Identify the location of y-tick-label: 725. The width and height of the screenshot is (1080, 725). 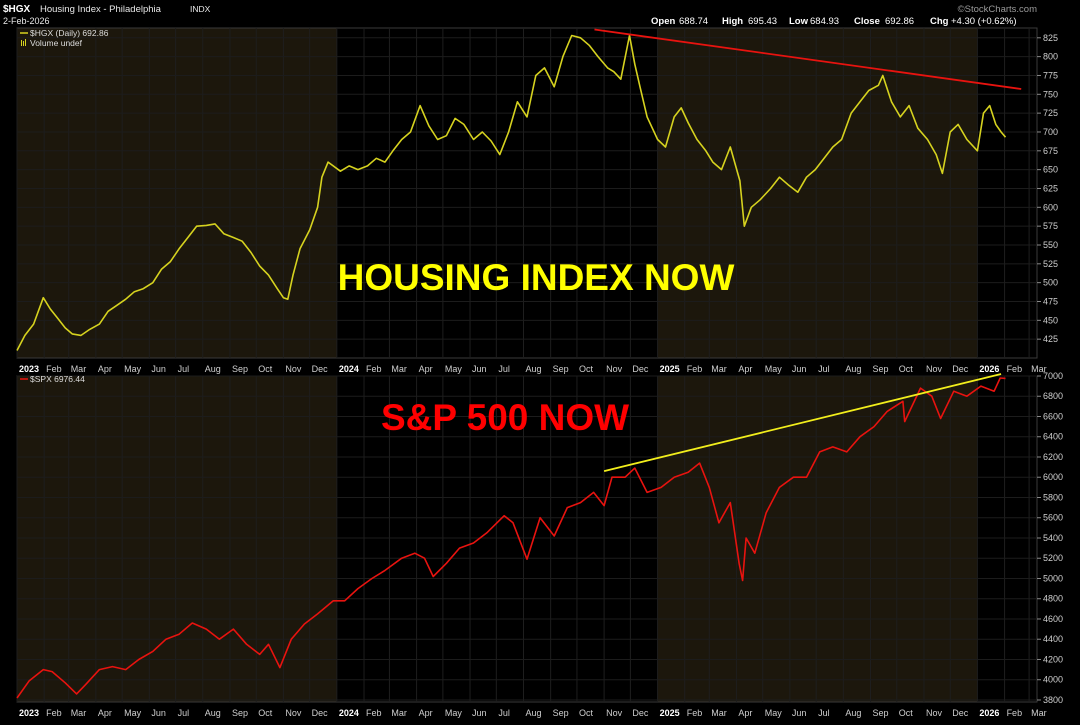
(1050, 113).